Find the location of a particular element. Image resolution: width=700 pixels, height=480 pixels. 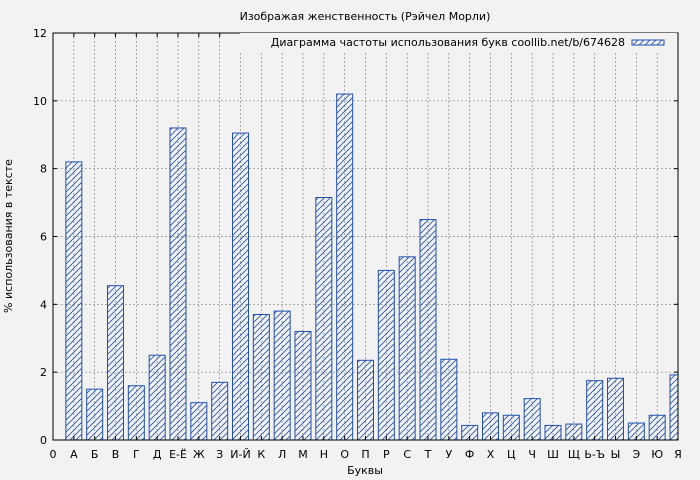

x-tick-label: Х is located at coordinates (491, 454).